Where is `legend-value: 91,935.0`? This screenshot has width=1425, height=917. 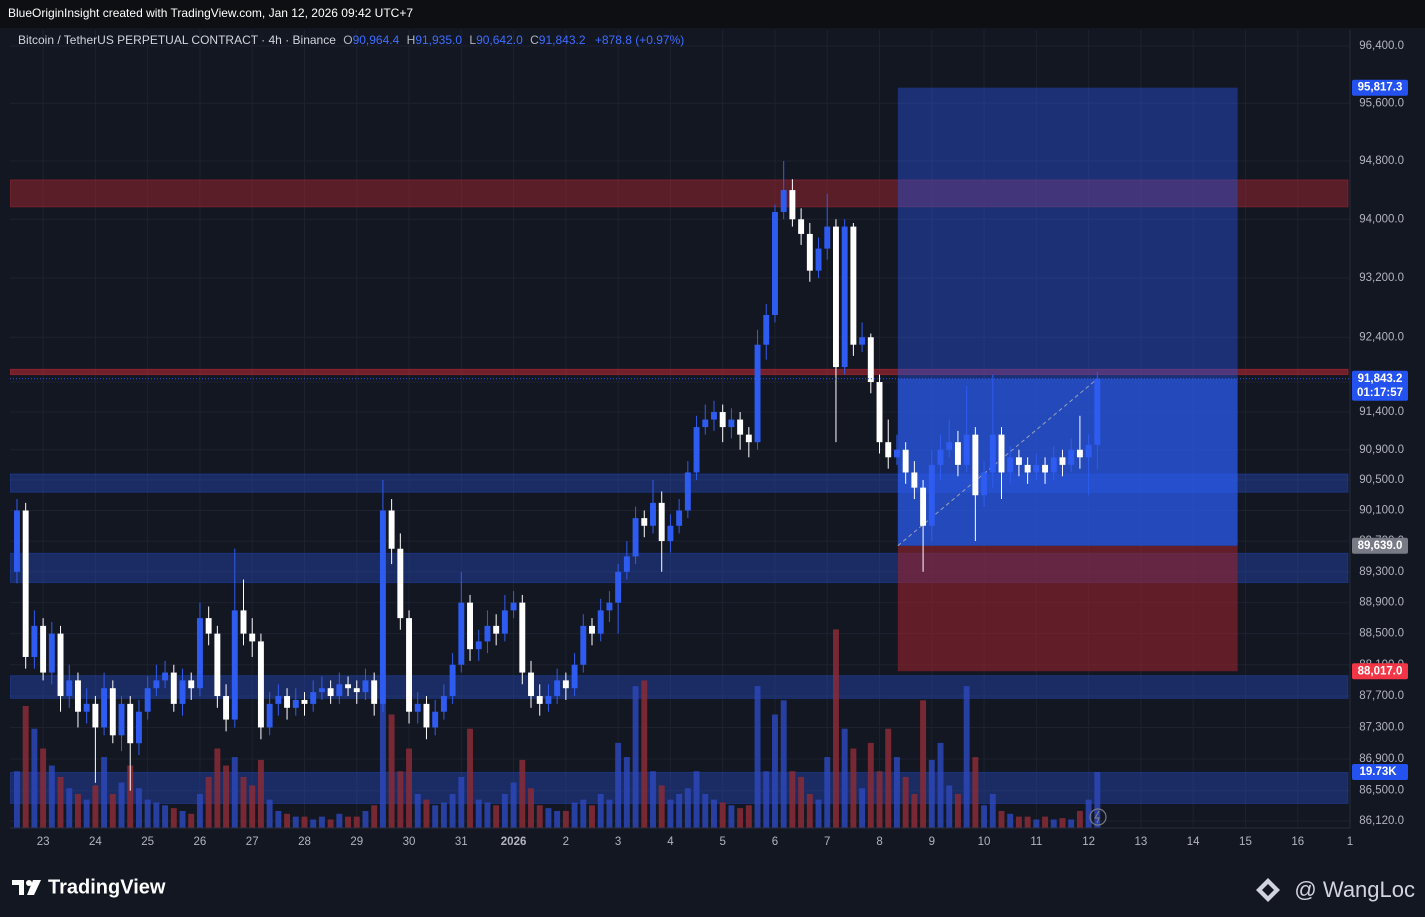
legend-value: 91,935.0 is located at coordinates (438, 40).